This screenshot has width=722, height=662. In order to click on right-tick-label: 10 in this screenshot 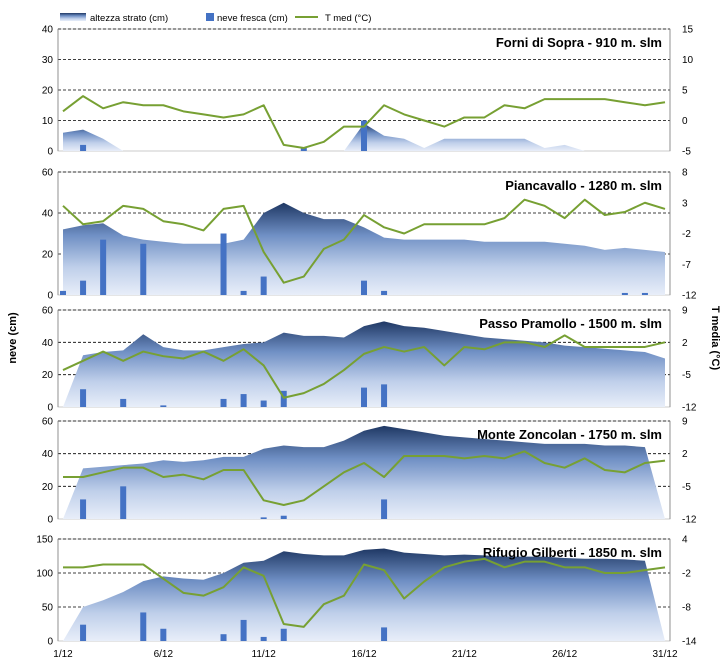, I will do `click(688, 60)`.